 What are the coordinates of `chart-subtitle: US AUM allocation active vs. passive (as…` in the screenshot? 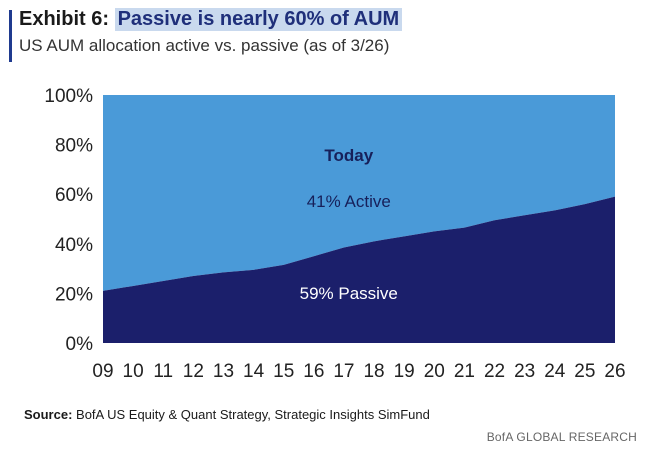 It's located at (204, 45).